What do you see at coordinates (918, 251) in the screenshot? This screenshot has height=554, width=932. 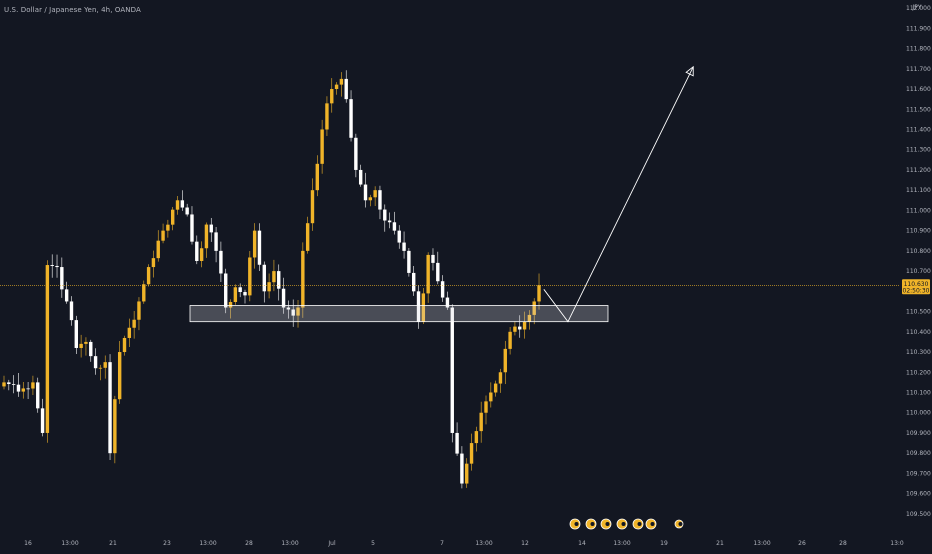 I see `price-axis-label: 110.800` at bounding box center [918, 251].